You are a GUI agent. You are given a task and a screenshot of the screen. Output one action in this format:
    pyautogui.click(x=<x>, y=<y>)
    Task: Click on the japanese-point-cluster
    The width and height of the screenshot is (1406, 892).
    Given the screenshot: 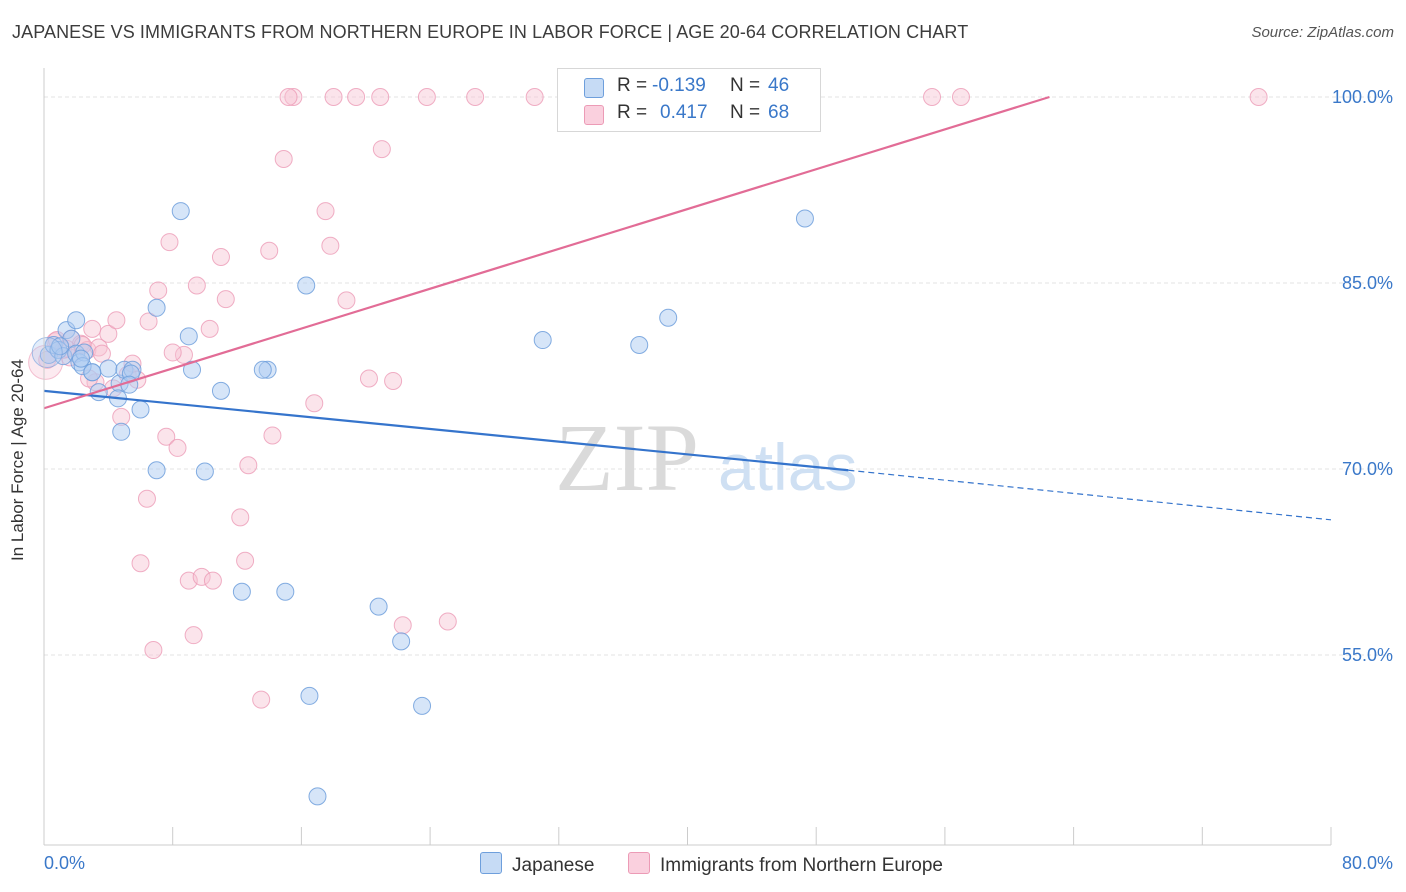 What is the action you would take?
    pyautogui.click(x=47, y=352)
    